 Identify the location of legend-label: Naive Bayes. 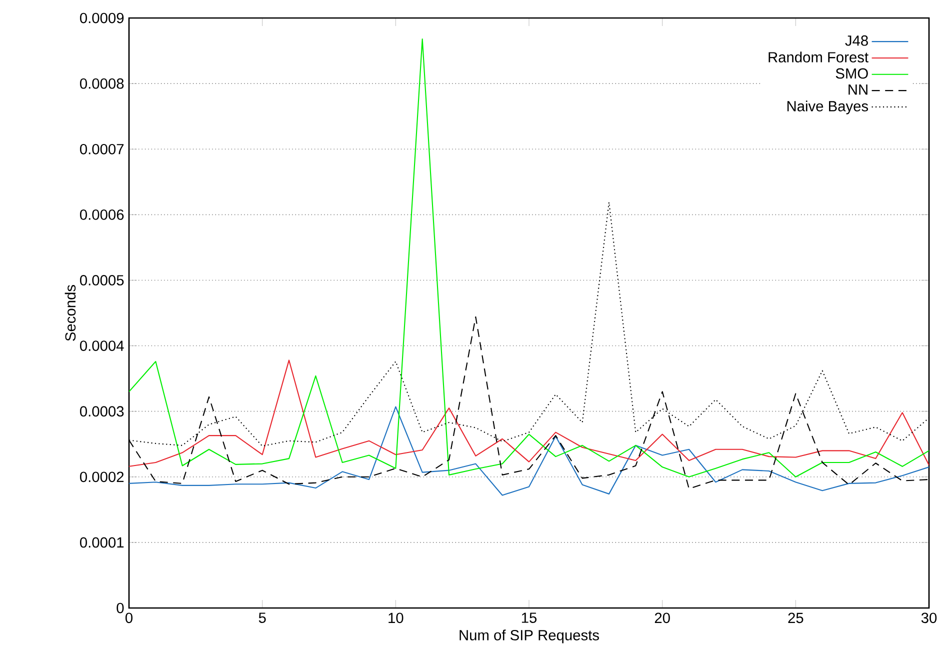
(827, 107).